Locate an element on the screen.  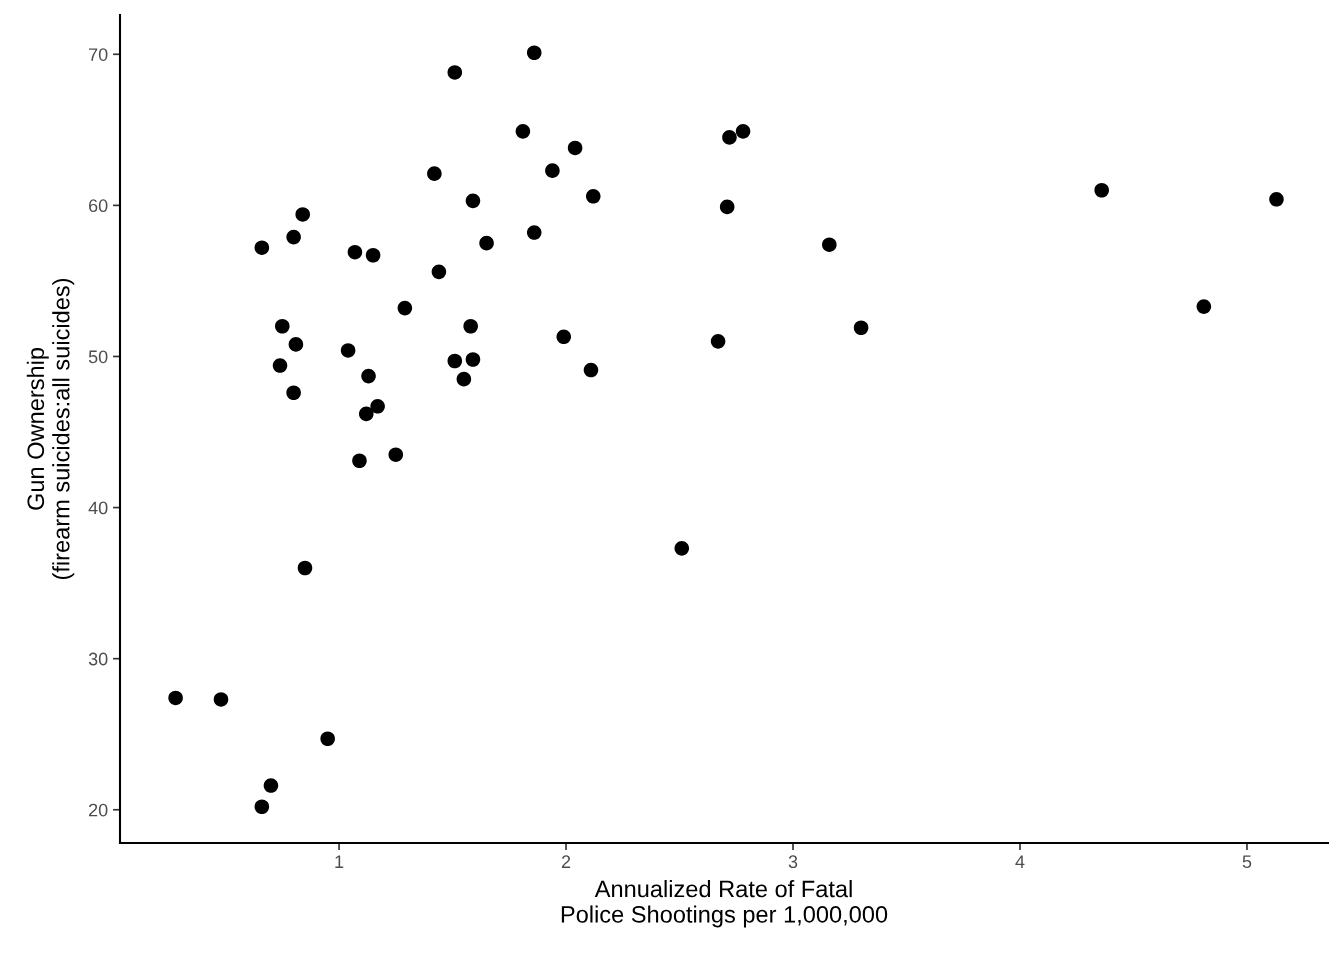
y-tick-label: 30 is located at coordinates (98, 659).